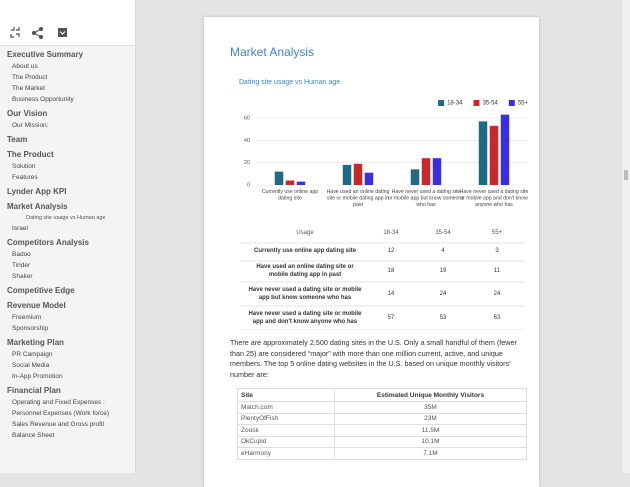 This screenshot has height=487, width=630. I want to click on item-link: Freemium, so click(27, 317).